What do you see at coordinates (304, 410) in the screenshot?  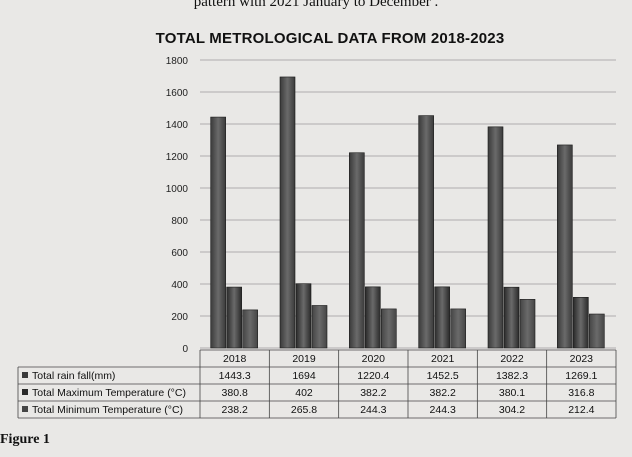 I see `data-label: 265.8` at bounding box center [304, 410].